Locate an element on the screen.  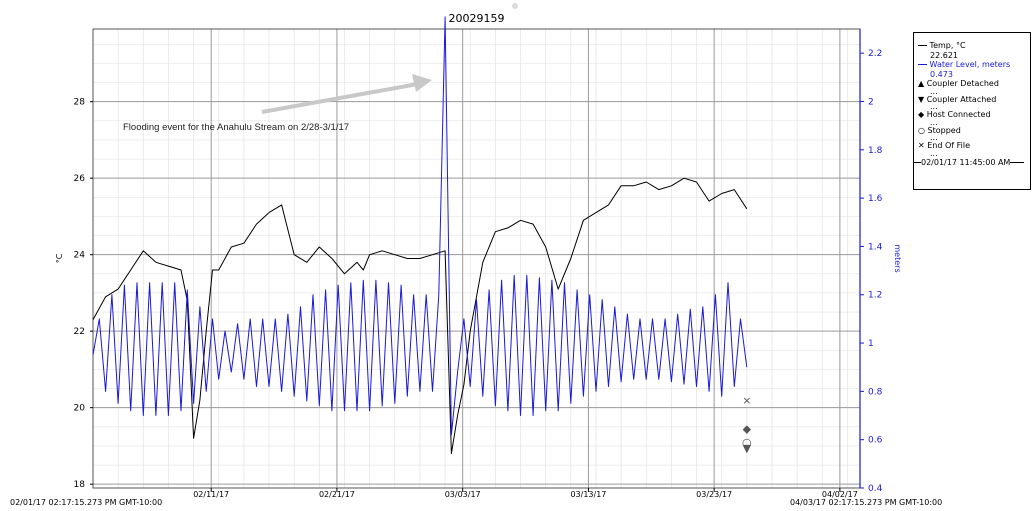
y-left-tick-label: 24 is located at coordinates (80, 256).